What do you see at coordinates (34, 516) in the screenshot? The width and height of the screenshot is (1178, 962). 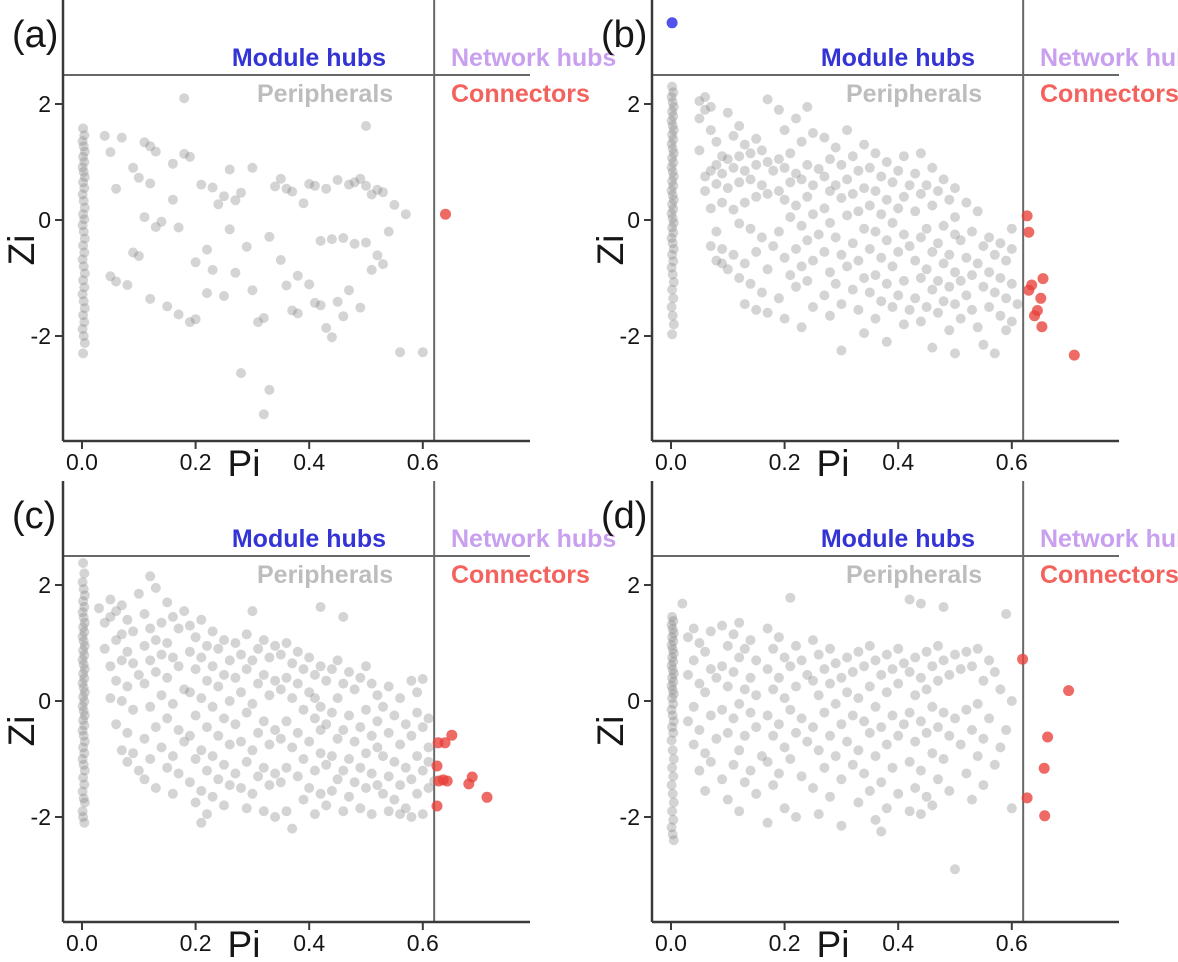 I see `panel-c-letter: (c)` at bounding box center [34, 516].